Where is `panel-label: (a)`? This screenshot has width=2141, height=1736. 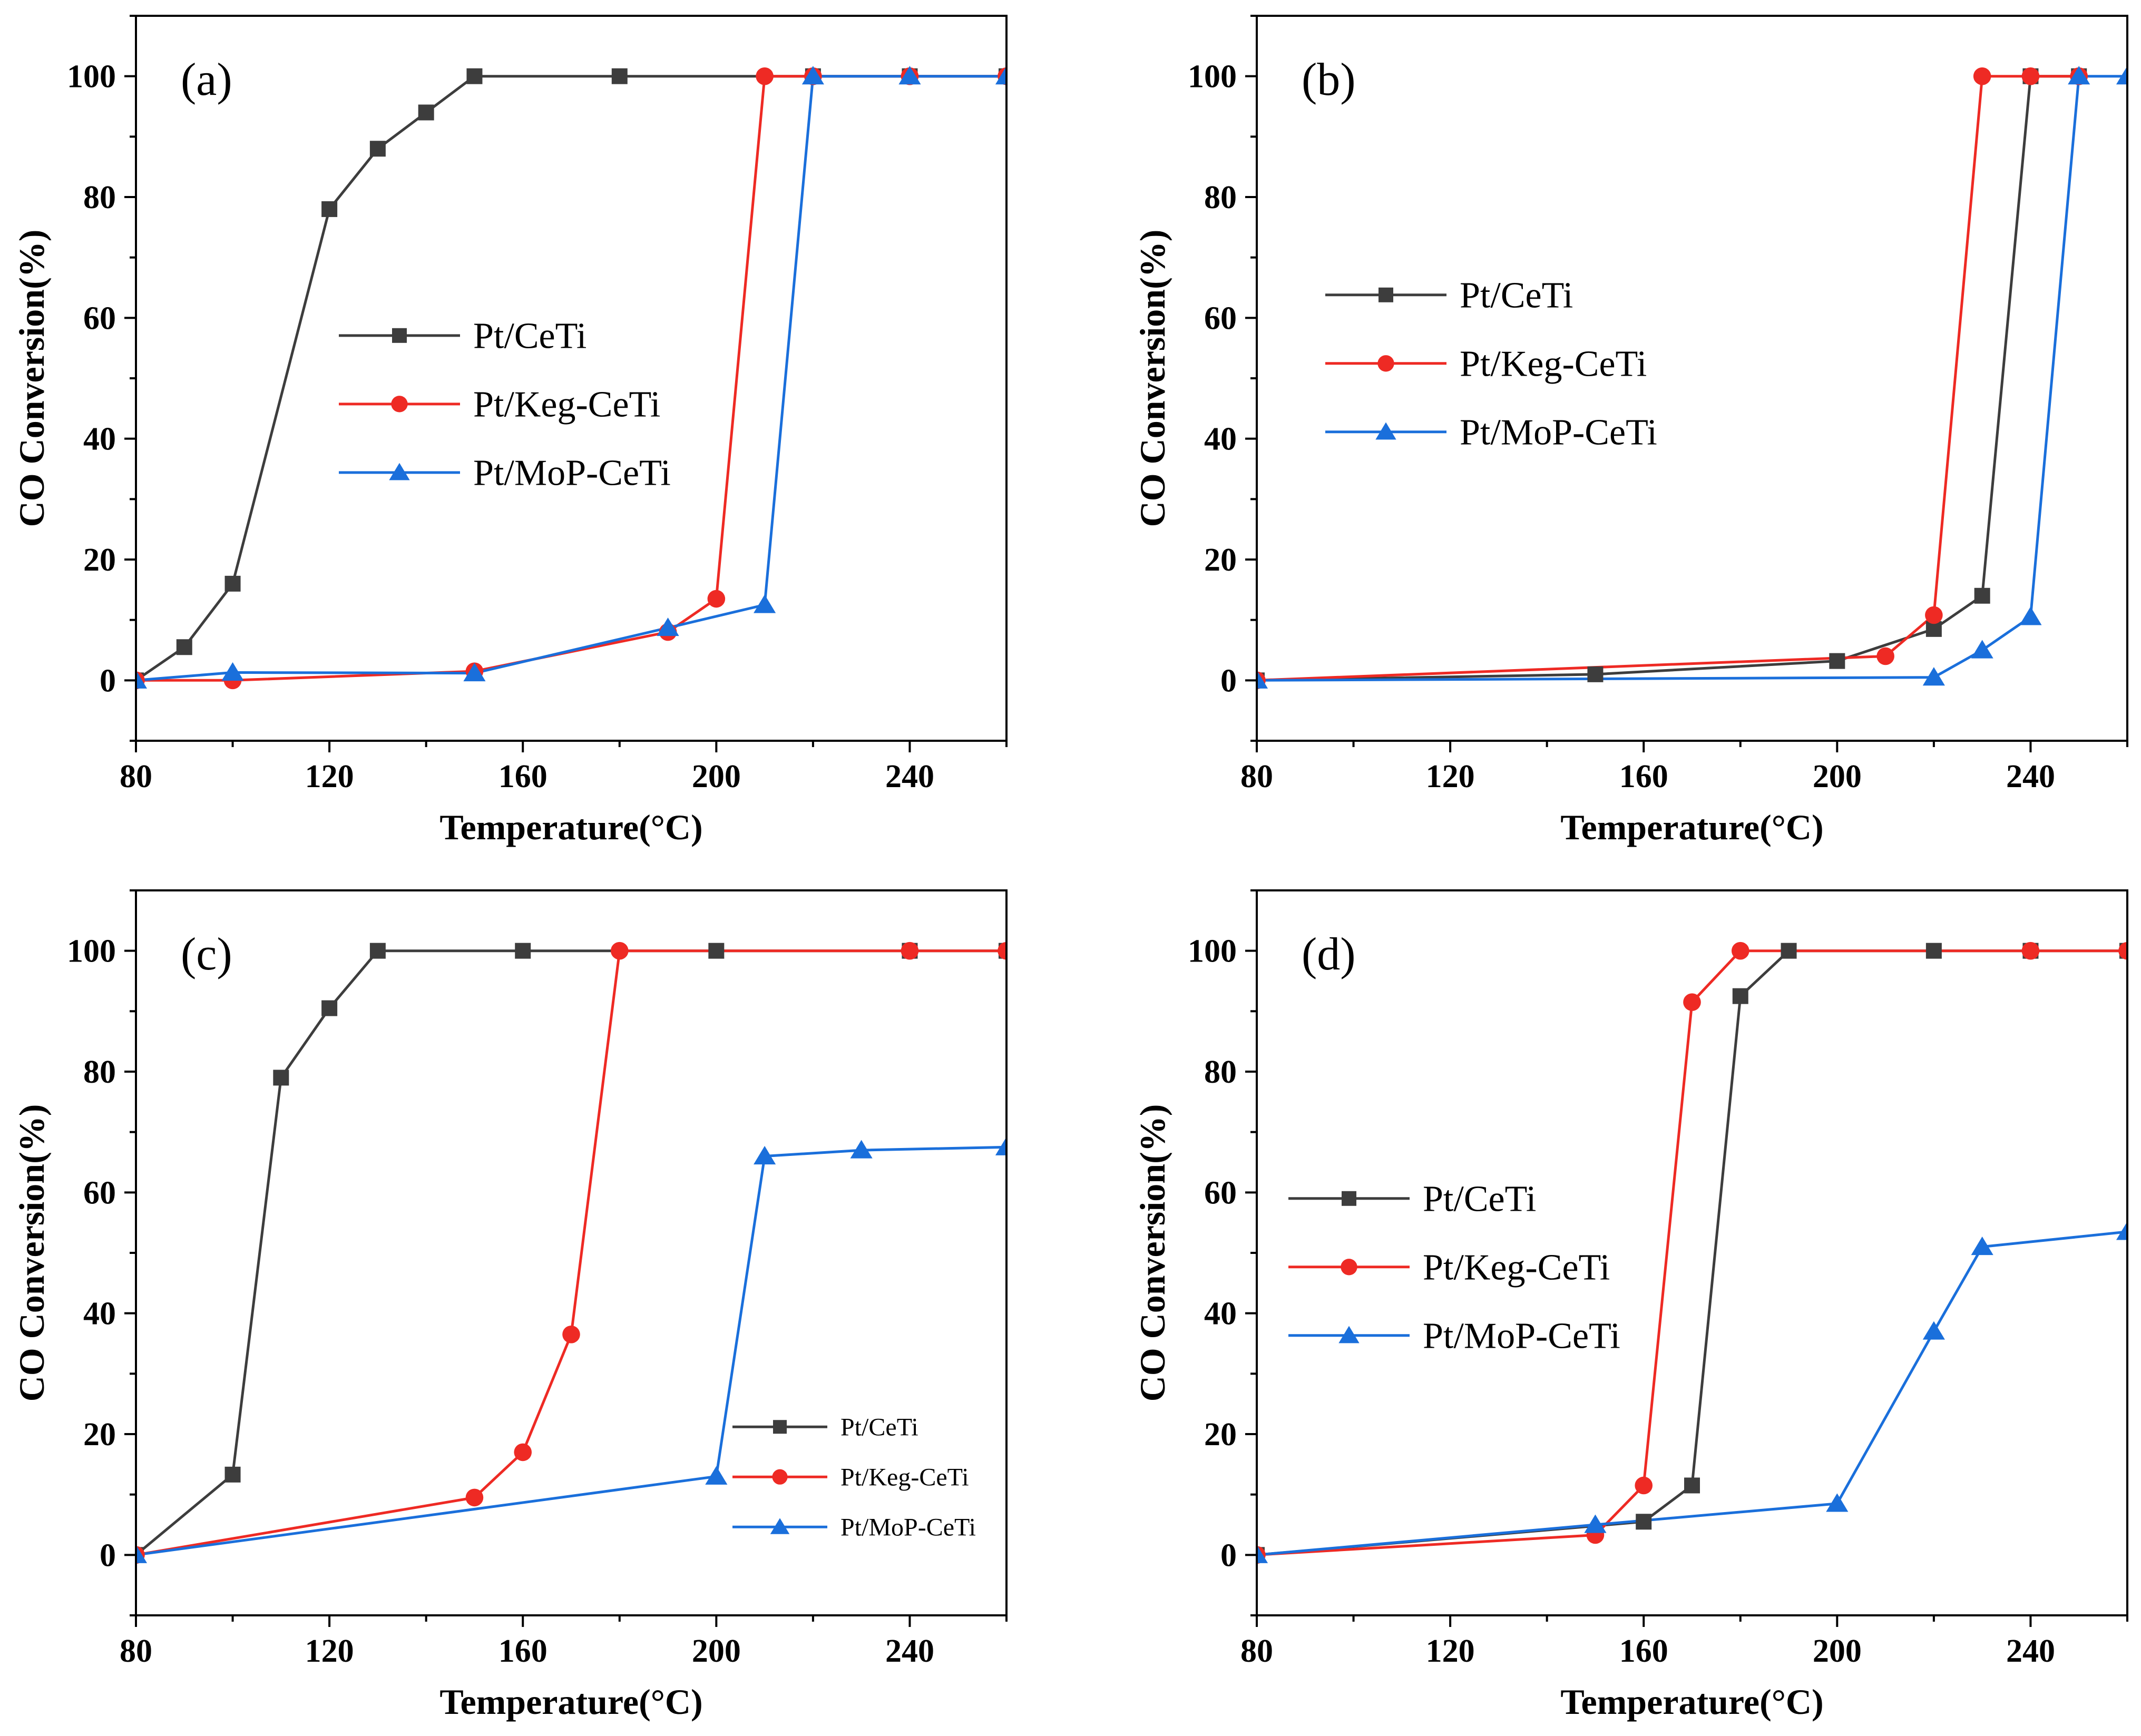 panel-label: (a) is located at coordinates (206, 79).